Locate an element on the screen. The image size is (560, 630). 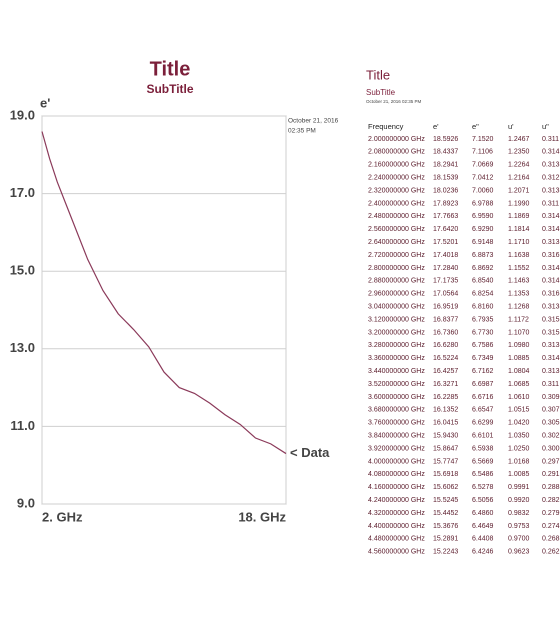
table-cell: 0.268 is located at coordinates (551, 539).